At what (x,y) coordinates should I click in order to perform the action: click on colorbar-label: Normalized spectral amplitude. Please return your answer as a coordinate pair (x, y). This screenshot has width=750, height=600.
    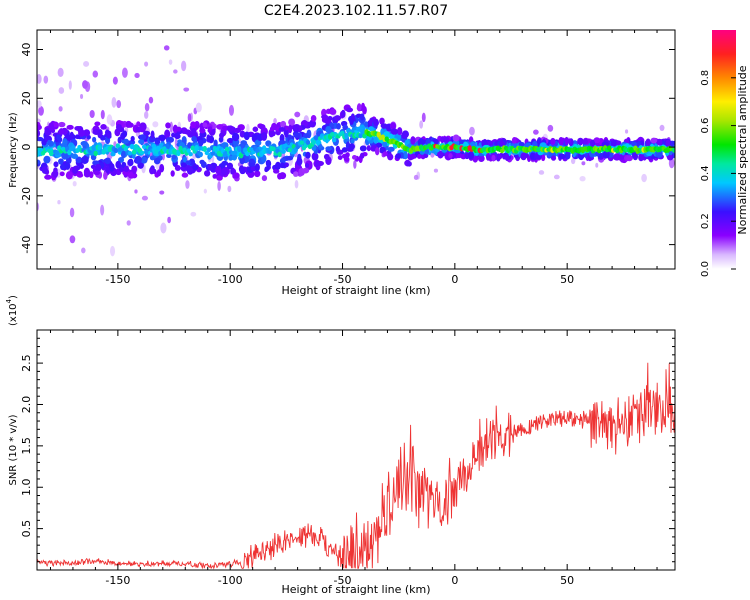
    Looking at the image, I should click on (742, 149).